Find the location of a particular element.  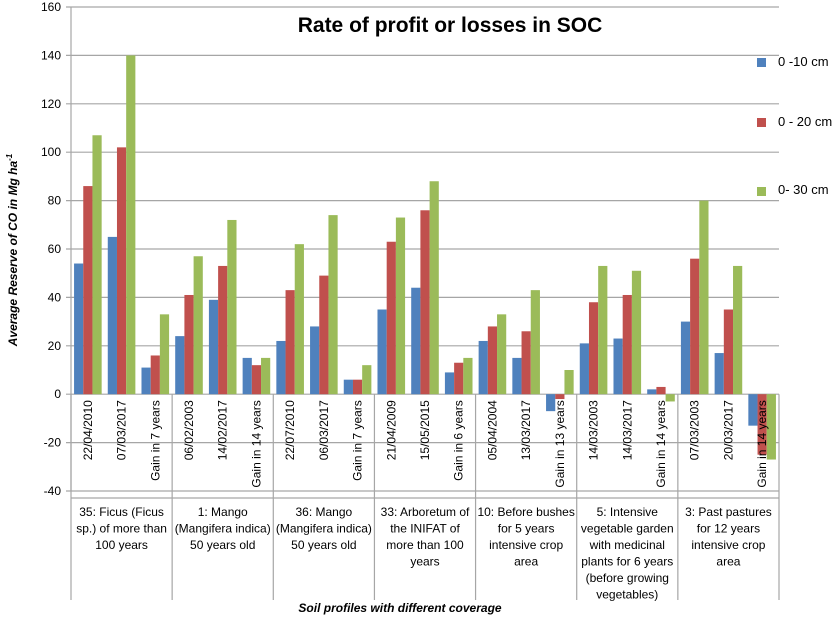

category-label: Gain in 13 years is located at coordinates (560, 443).